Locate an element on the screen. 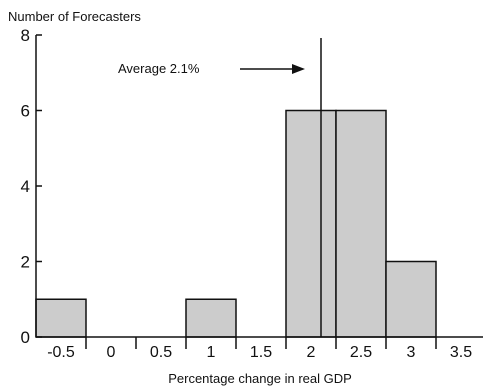 The width and height of the screenshot is (483, 388). x-tick-label-2: 0.5 is located at coordinates (161, 352).